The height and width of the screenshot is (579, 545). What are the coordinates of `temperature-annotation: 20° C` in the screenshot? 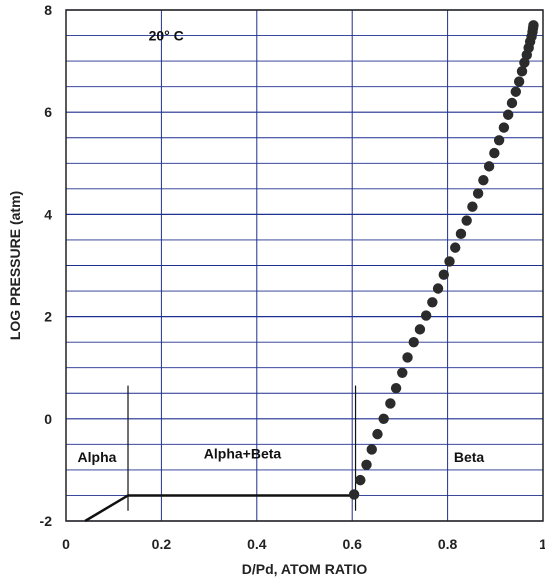 It's located at (166, 36).